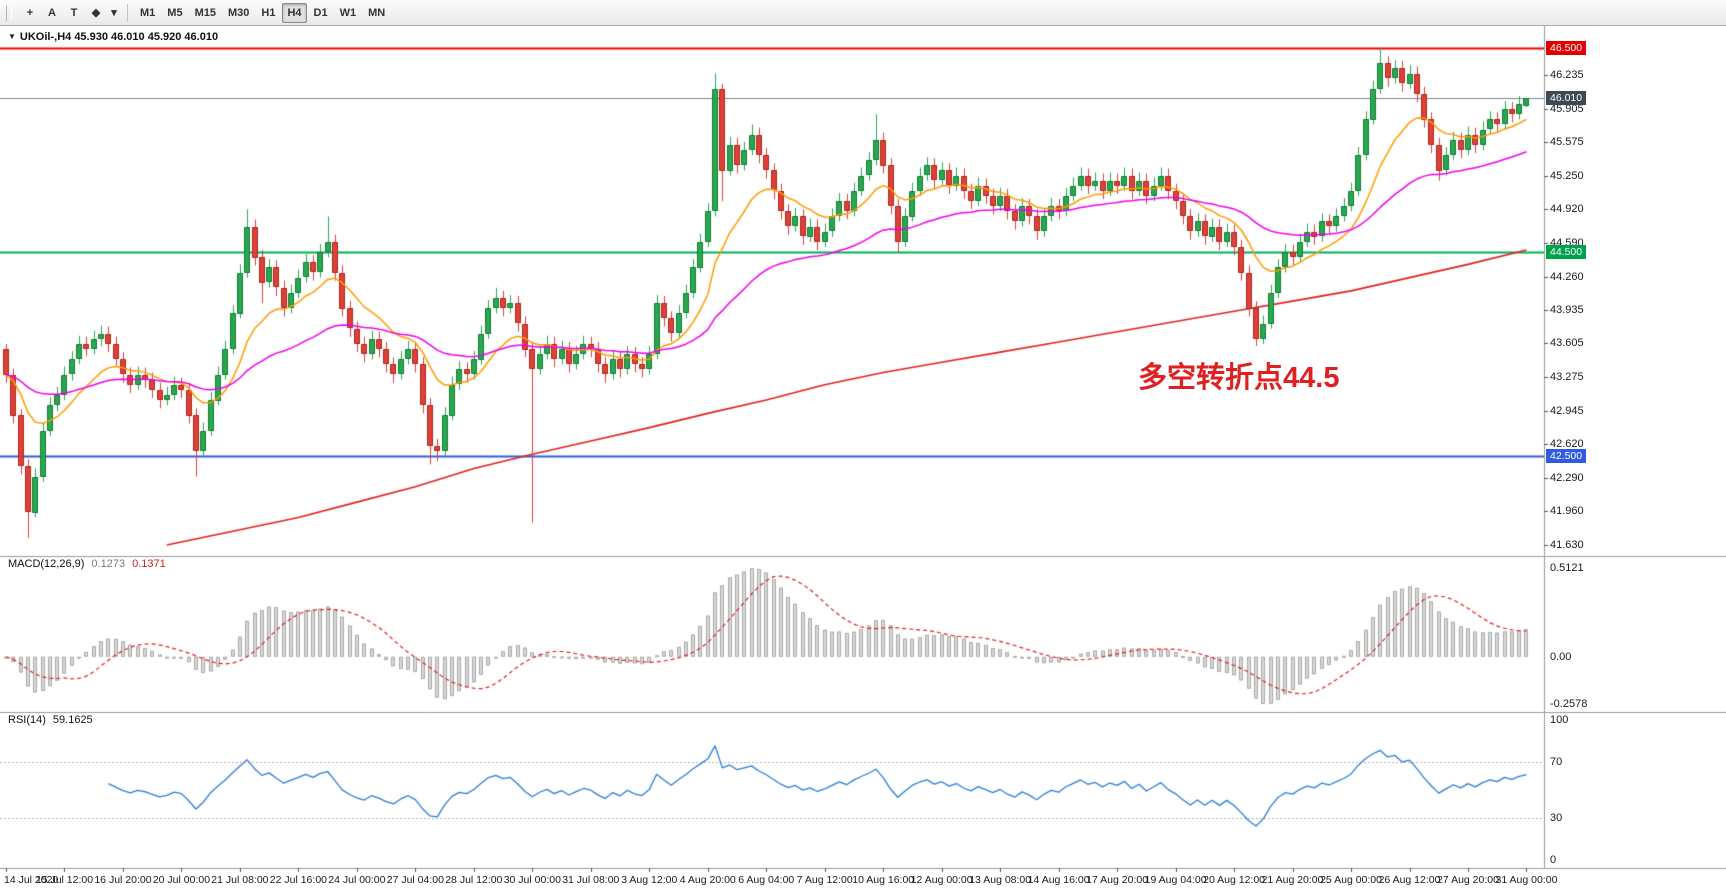 This screenshot has width=1726, height=896. Describe the element at coordinates (205, 13) in the screenshot. I see `timeframe-m15-button: M15` at that location.